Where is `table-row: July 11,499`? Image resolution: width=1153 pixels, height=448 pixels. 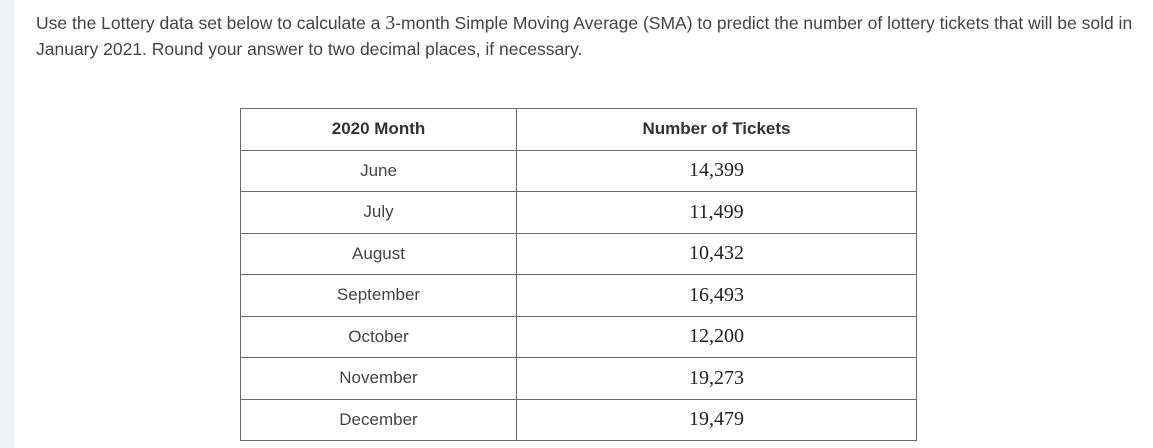
table-row: July 11,499 is located at coordinates (578, 212).